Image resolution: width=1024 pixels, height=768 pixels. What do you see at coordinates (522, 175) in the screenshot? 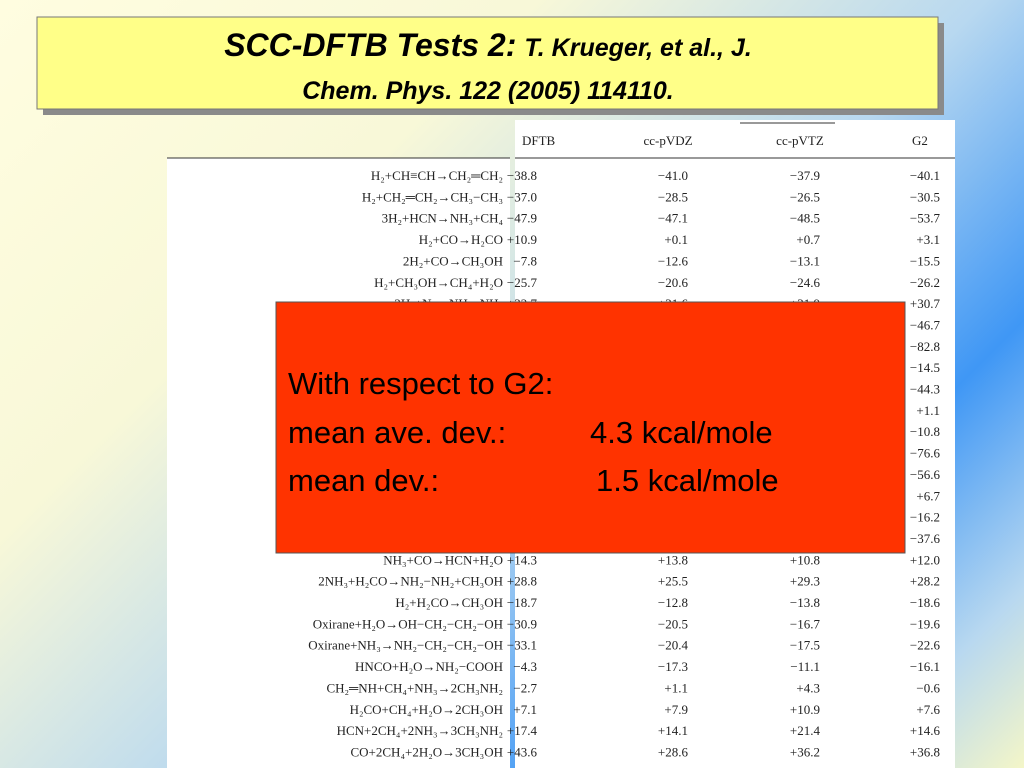
I see `cell-value: −38.8` at bounding box center [522, 175].